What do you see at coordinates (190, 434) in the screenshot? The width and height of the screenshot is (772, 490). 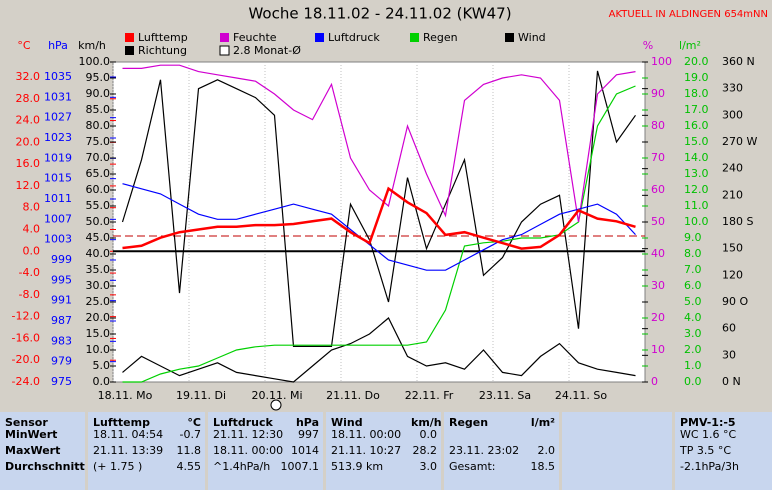 I see `cell-value: -0.7` at bounding box center [190, 434].